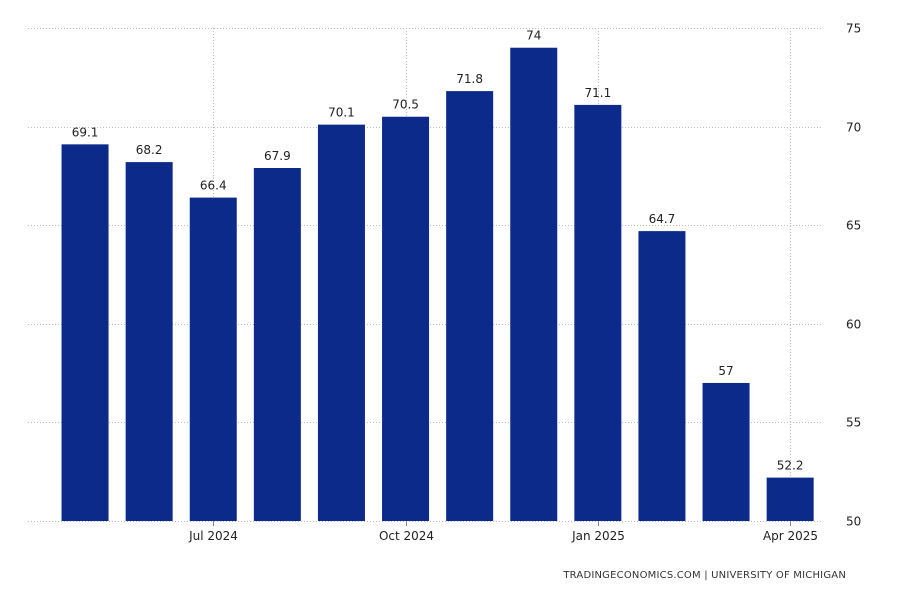 The height and width of the screenshot is (600, 900). What do you see at coordinates (213, 186) in the screenshot?
I see `data-label: 66.4` at bounding box center [213, 186].